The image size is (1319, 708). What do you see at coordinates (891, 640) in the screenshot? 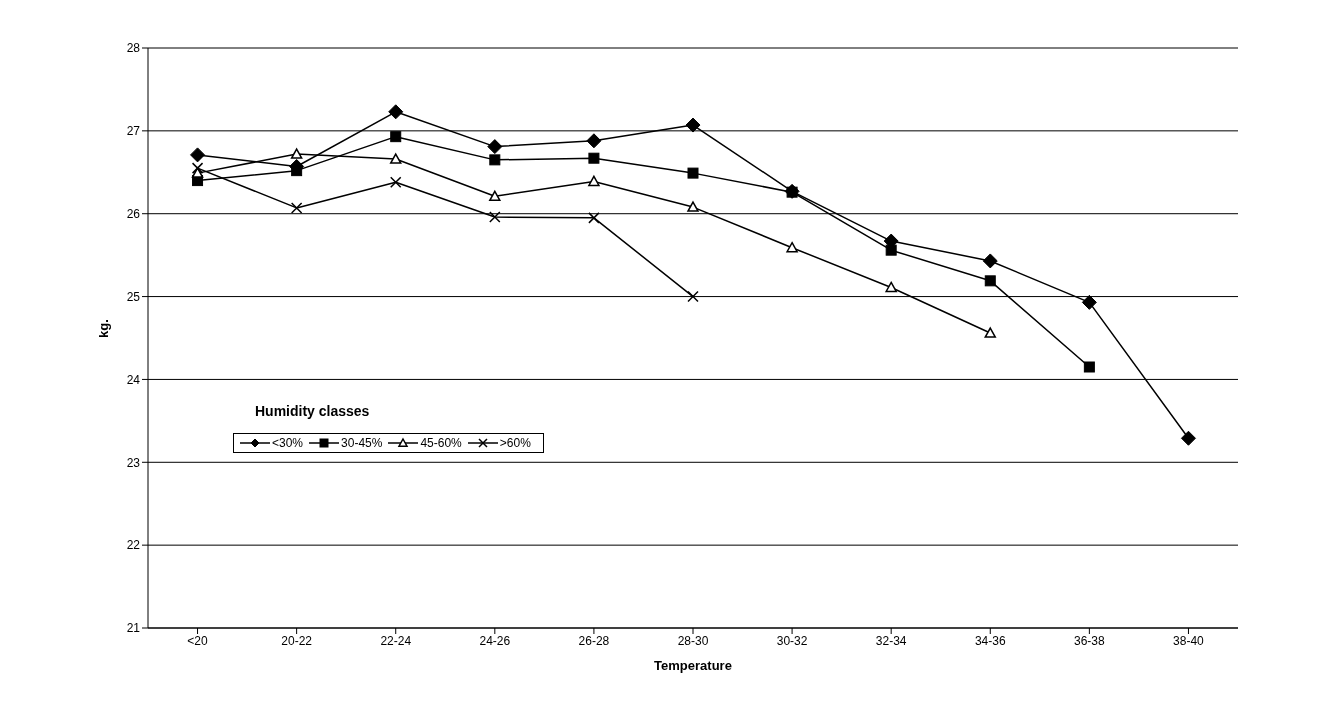
I see `x-tick-label: 32-34` at bounding box center [891, 640].